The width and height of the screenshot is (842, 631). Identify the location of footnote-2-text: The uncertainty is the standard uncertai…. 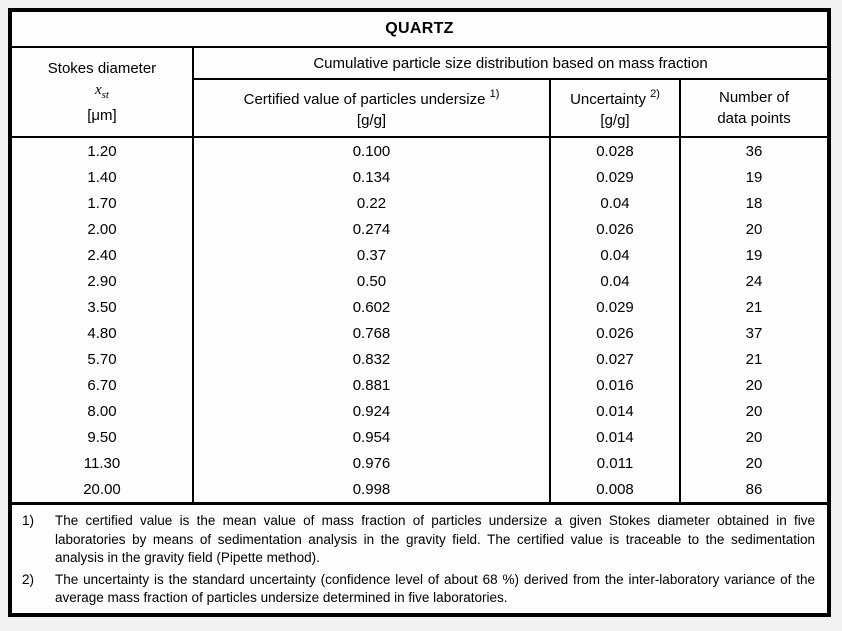
(435, 588).